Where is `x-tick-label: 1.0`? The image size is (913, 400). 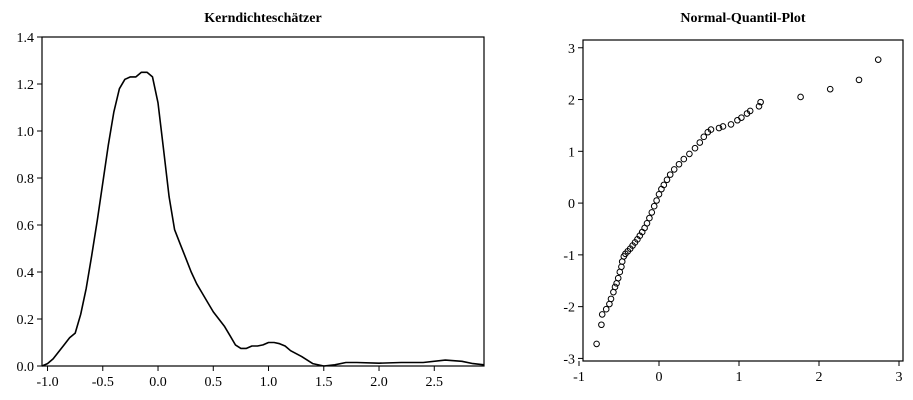
x-tick-label: 1.0 is located at coordinates (269, 382).